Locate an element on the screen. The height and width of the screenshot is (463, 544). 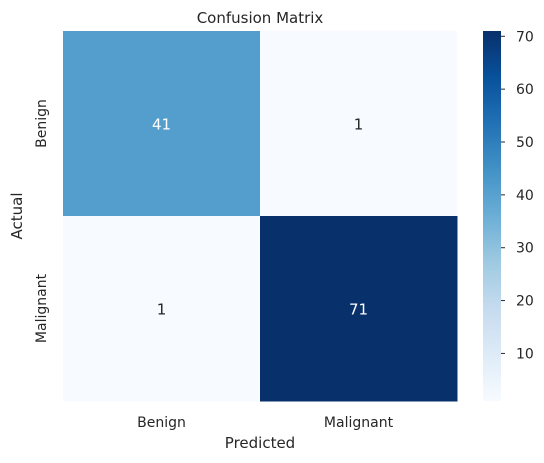
colorbar is located at coordinates (492, 216).